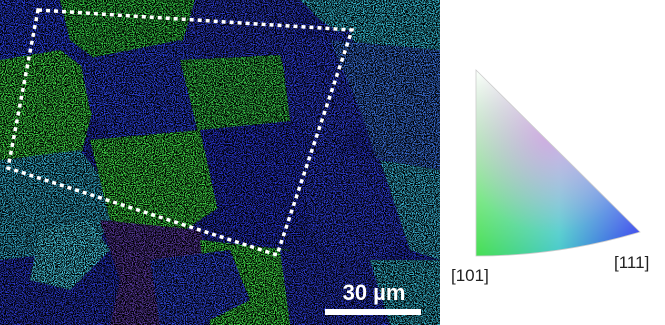  I want to click on ipf-triangle-outline, so click(558, 163).